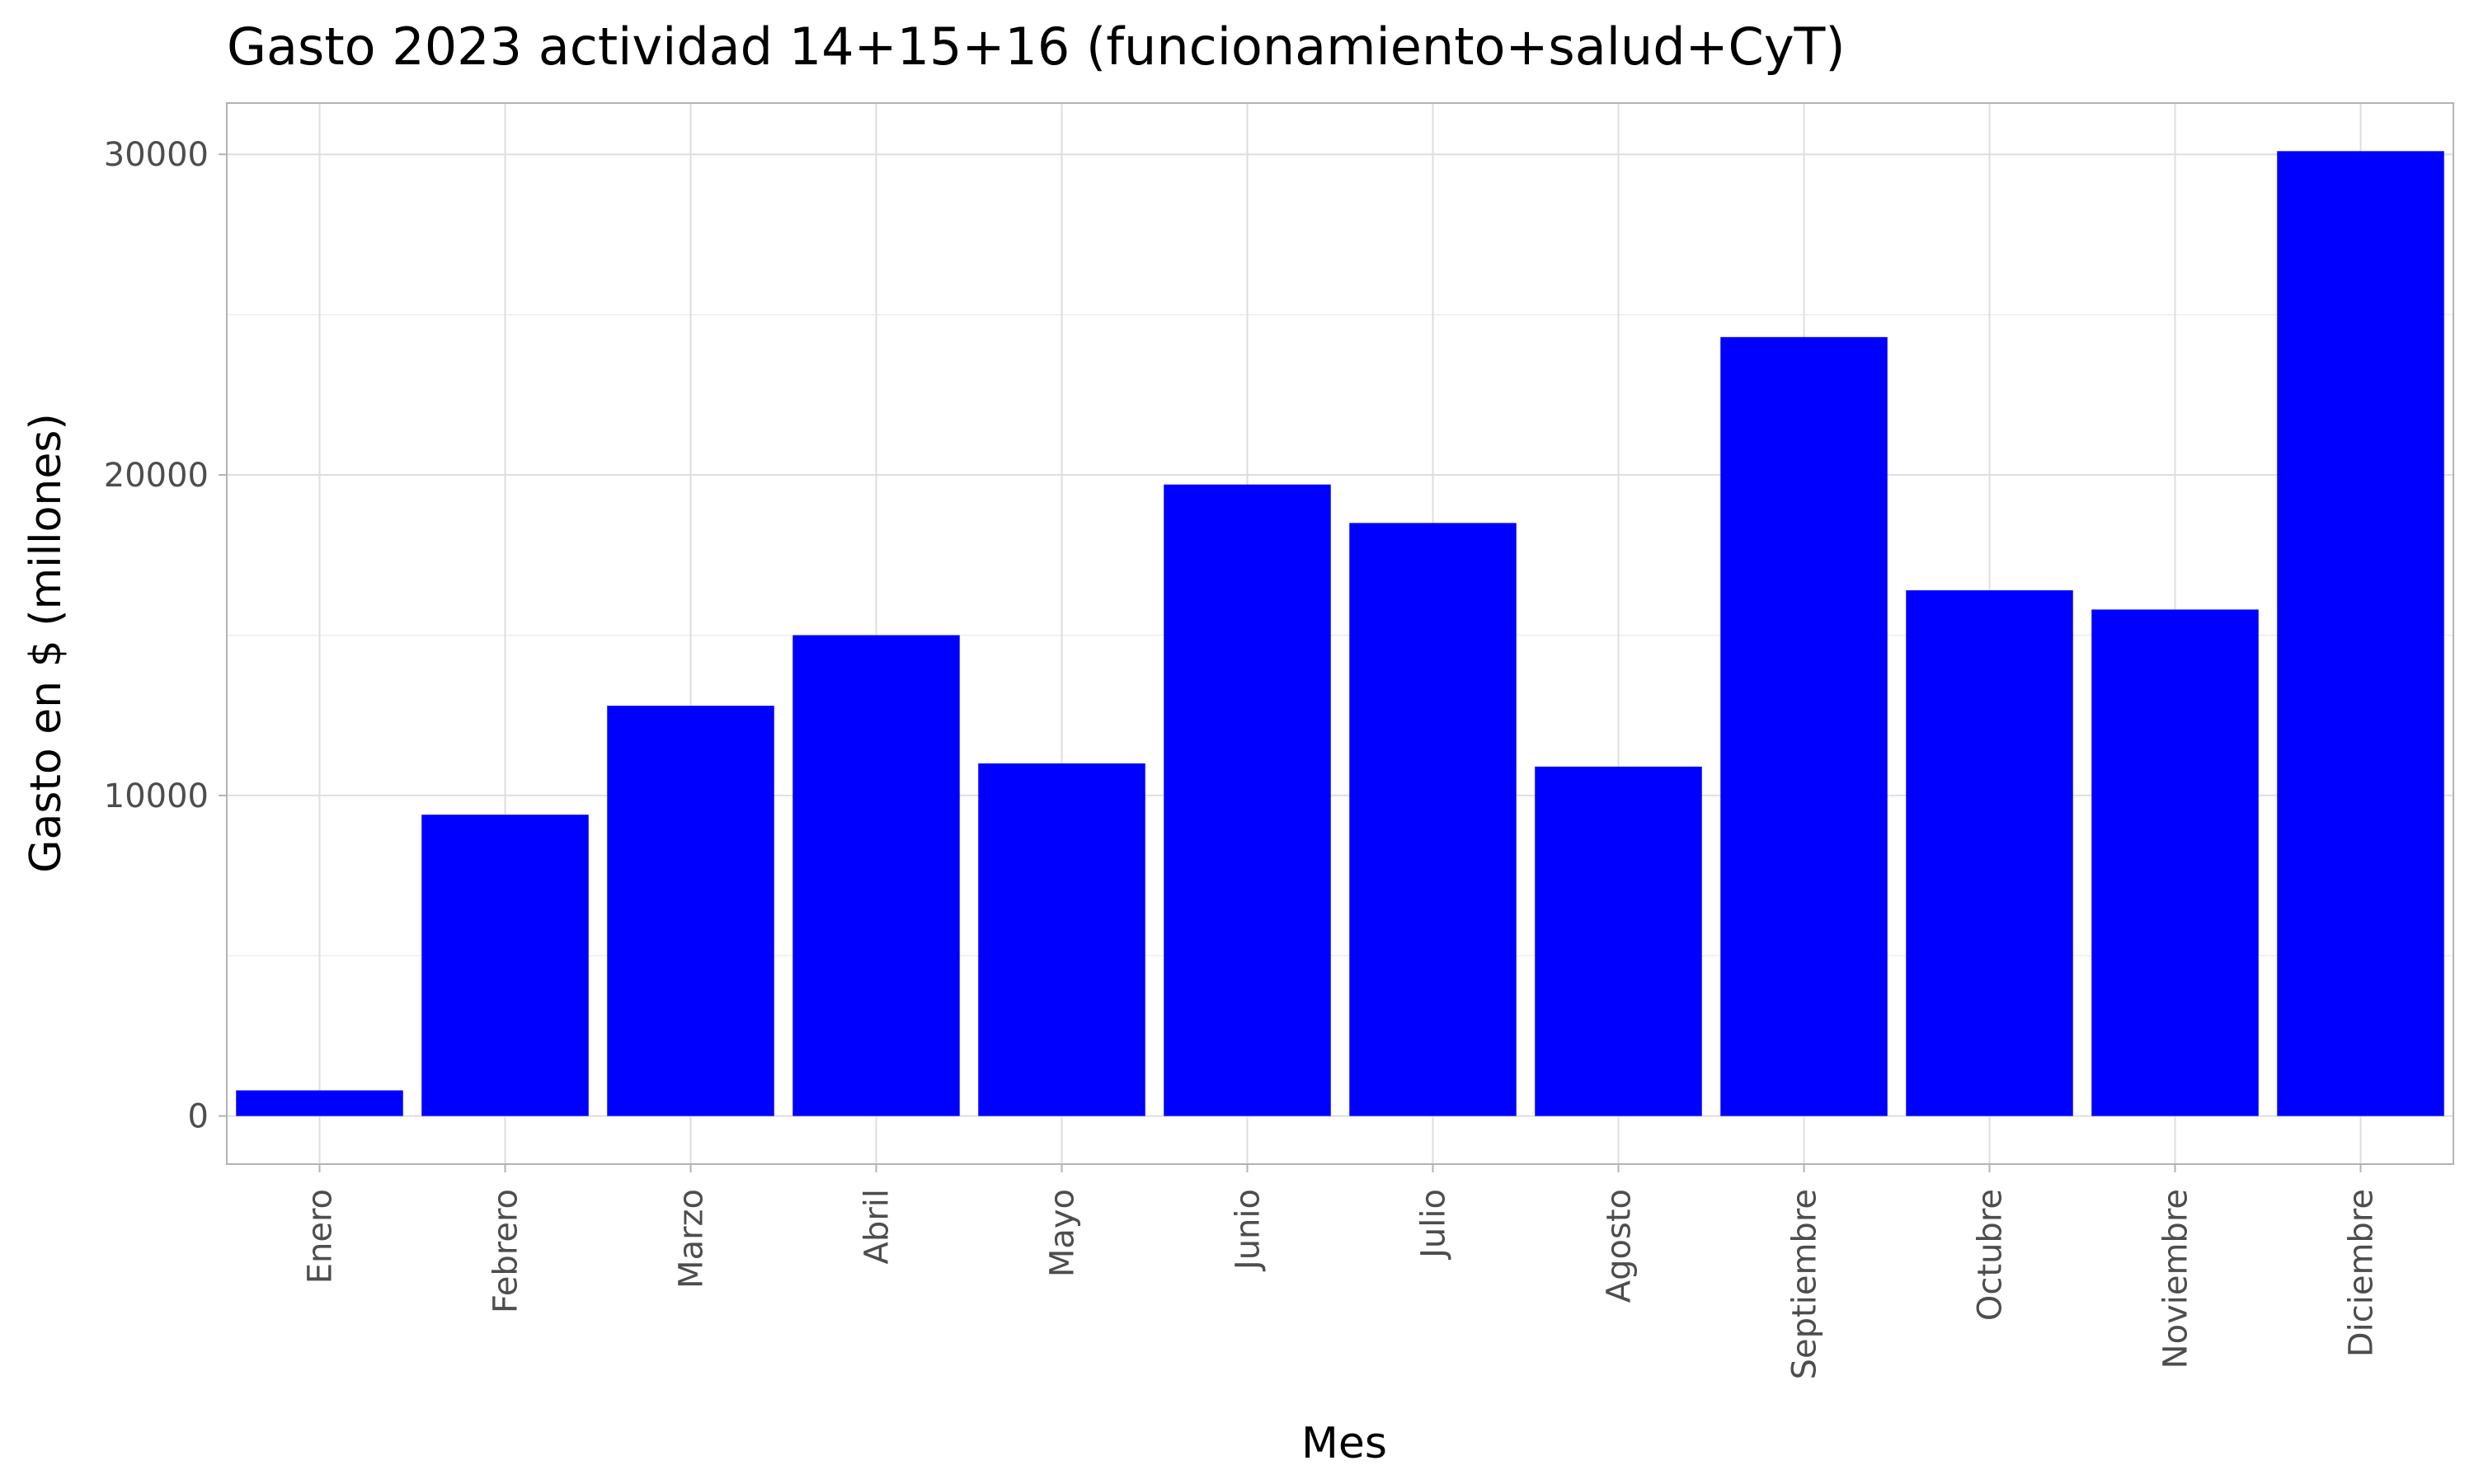 The height and width of the screenshot is (1484, 2474). I want to click on bar-diciembre, so click(2360, 633).